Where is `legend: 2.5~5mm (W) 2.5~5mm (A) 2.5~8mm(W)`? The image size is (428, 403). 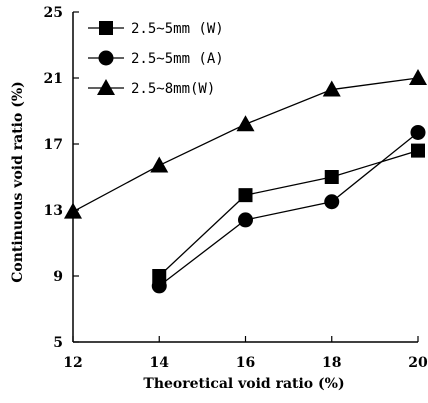
legend: 2.5~5mm (W) 2.5~5mm (A) 2.5~8mm(W) is located at coordinates (156, 59).